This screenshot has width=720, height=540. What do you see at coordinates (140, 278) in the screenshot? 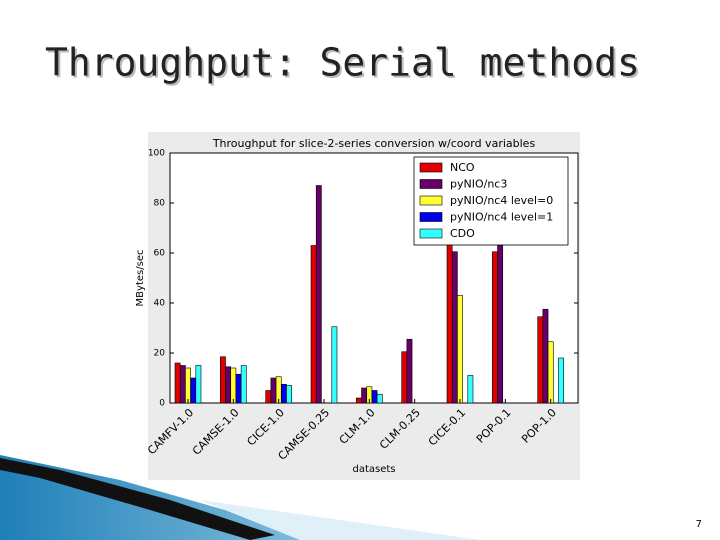
I see `y-axis-label: MBytes/sec` at bounding box center [140, 278].